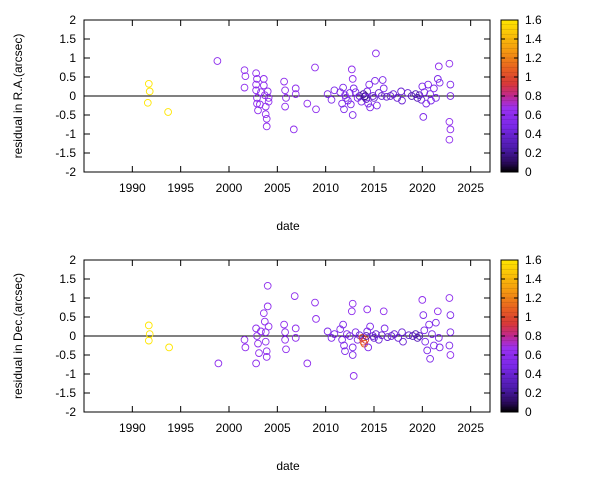 The width and height of the screenshot is (600, 480). Describe the element at coordinates (18, 336) in the screenshot. I see `dec-y-axis-label: residual in Dec.(arcsec)` at that location.